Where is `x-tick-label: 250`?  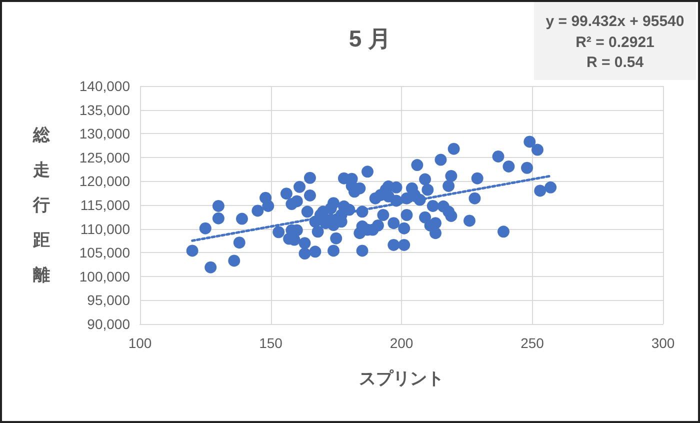 x-tick-label: 250 is located at coordinates (532, 343).